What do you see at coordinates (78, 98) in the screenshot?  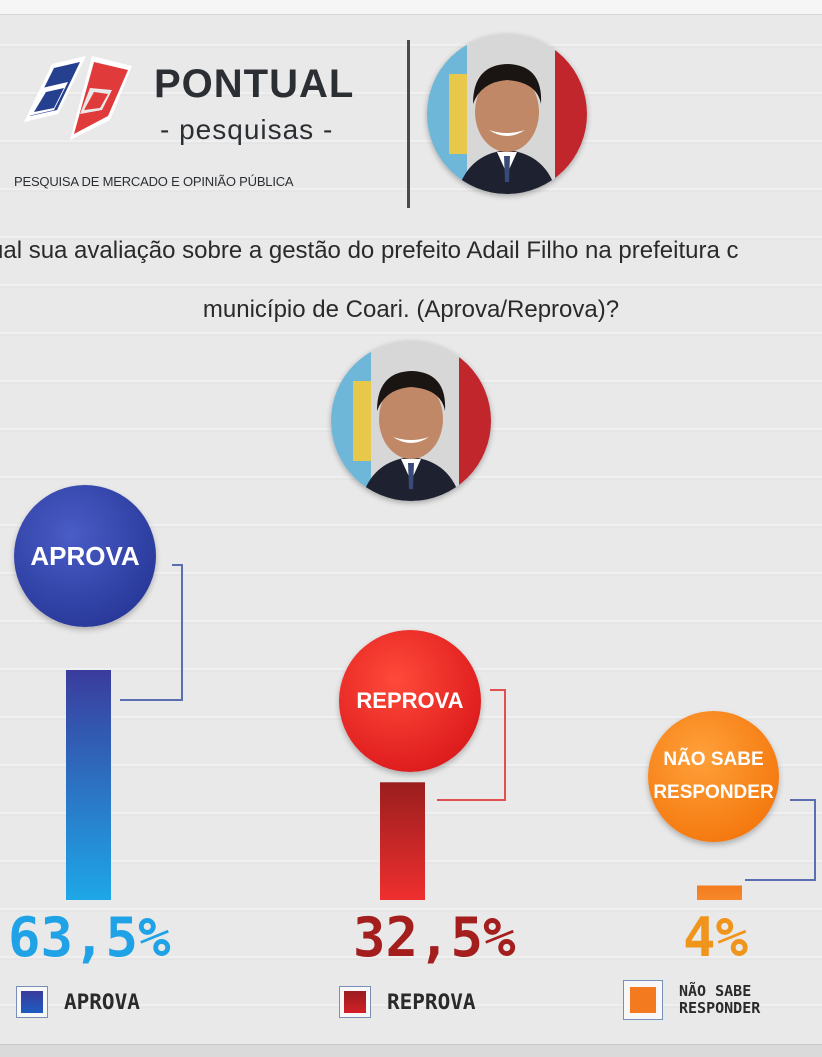 I see `pontual-logo-icon` at bounding box center [78, 98].